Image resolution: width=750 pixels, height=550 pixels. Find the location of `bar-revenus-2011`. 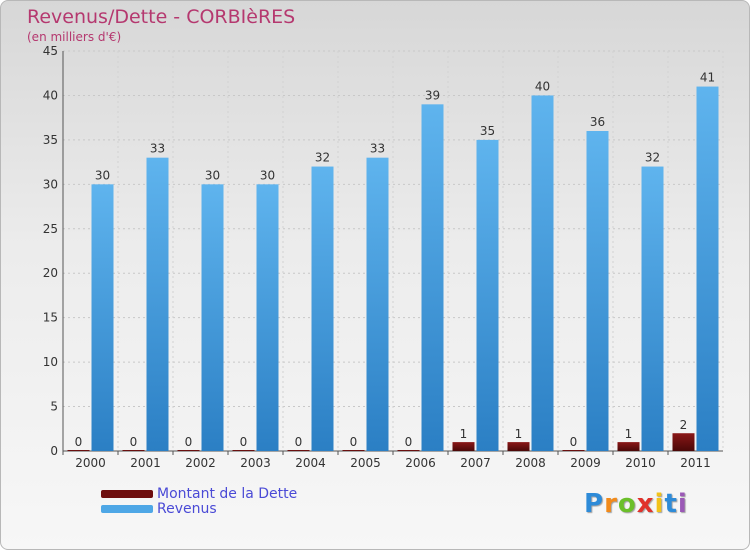

bar-revenus-2011 is located at coordinates (707, 269).